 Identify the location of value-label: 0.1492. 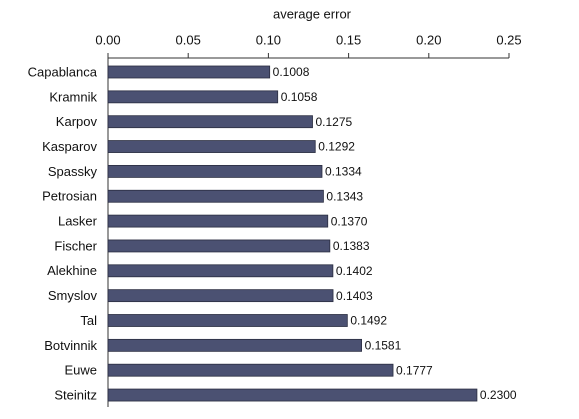
(368, 321).